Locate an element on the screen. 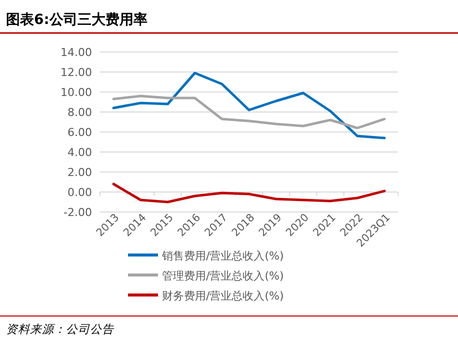  text: 资料来源：公司公告 is located at coordinates (60, 329).